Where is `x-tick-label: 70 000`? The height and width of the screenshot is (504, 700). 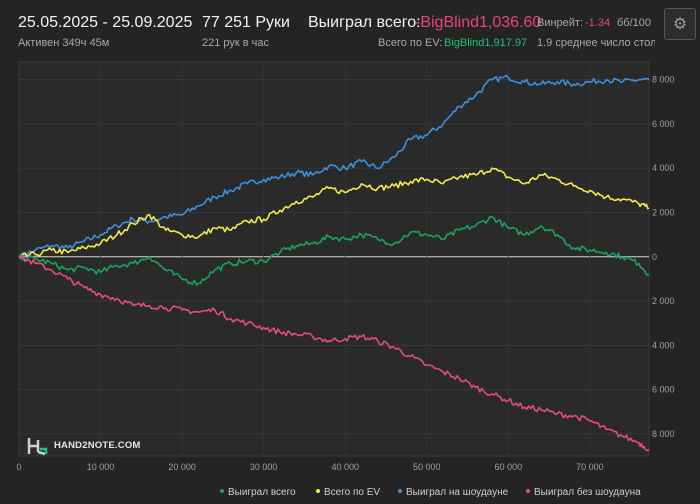
x-tick-label: 70 000 is located at coordinates (590, 467).